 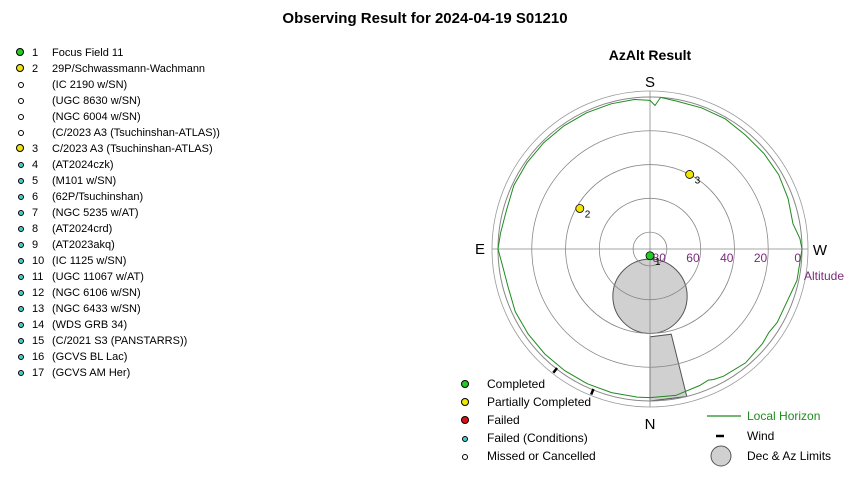 I want to click on failed-marker, so click(x=465, y=420).